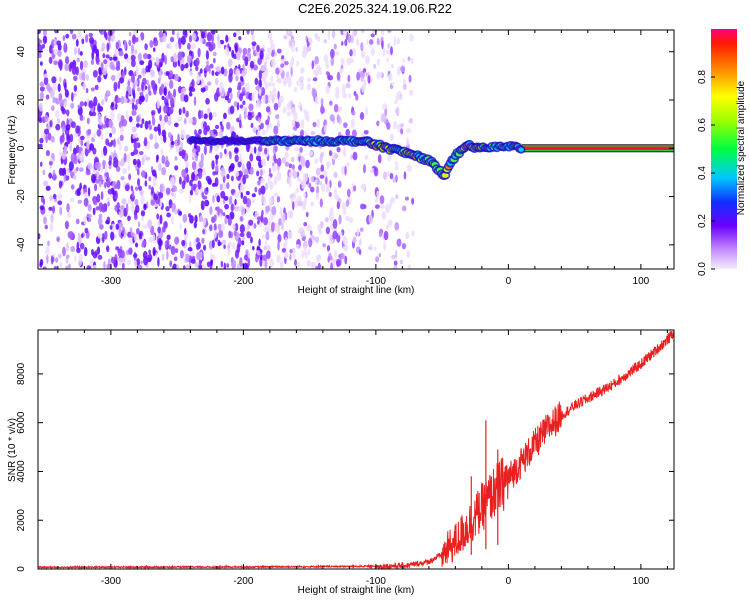  Describe the element at coordinates (376, 281) in the screenshot. I see `x-tick-label: -100` at that location.